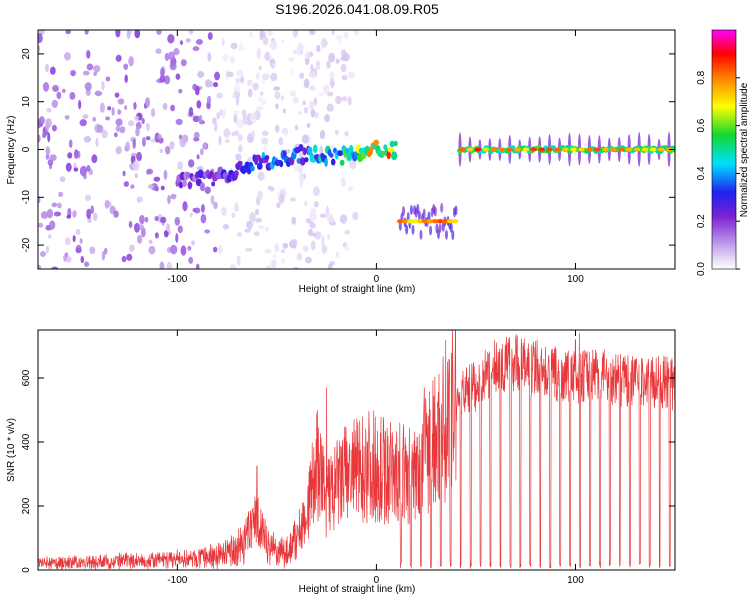  What do you see at coordinates (701, 173) in the screenshot?
I see `colorbar-tick-label: 0.4` at bounding box center [701, 173].